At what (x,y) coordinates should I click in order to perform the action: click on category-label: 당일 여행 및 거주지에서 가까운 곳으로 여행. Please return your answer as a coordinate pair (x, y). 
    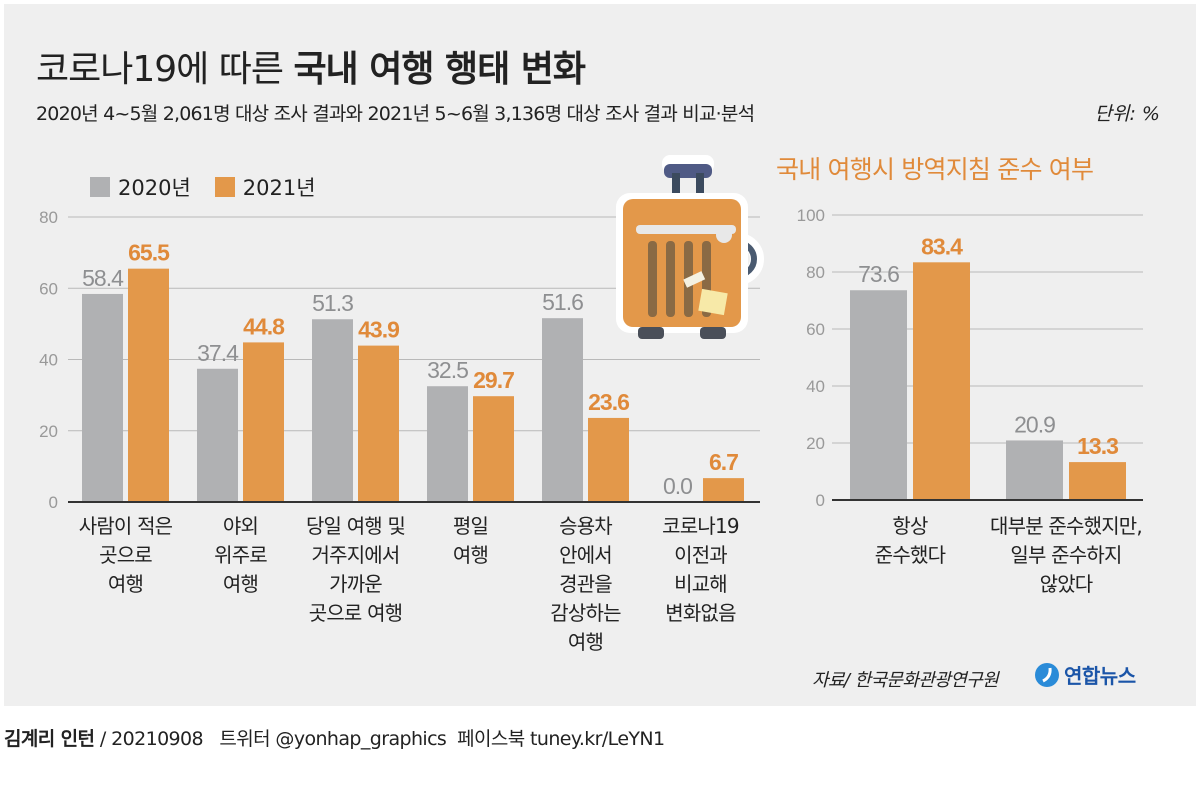
    Looking at the image, I should click on (355, 569).